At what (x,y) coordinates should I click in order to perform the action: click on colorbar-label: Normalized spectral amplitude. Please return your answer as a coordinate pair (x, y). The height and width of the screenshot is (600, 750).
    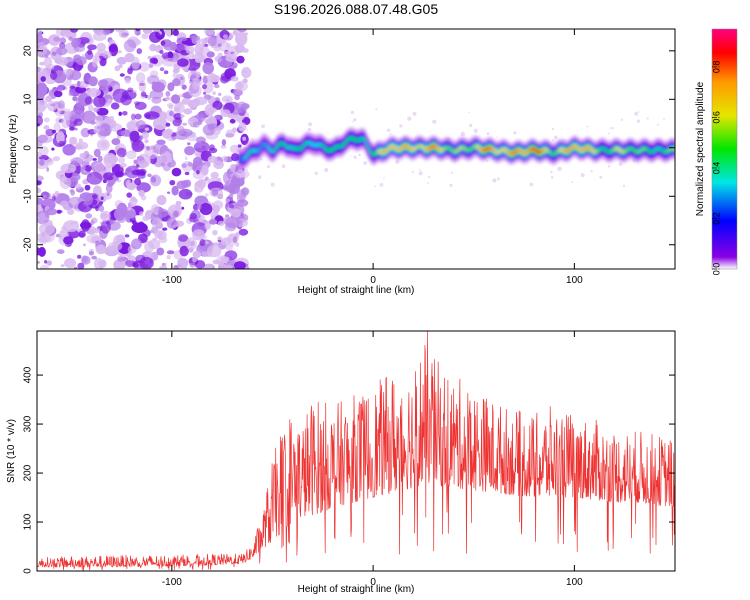
    Looking at the image, I should click on (700, 148).